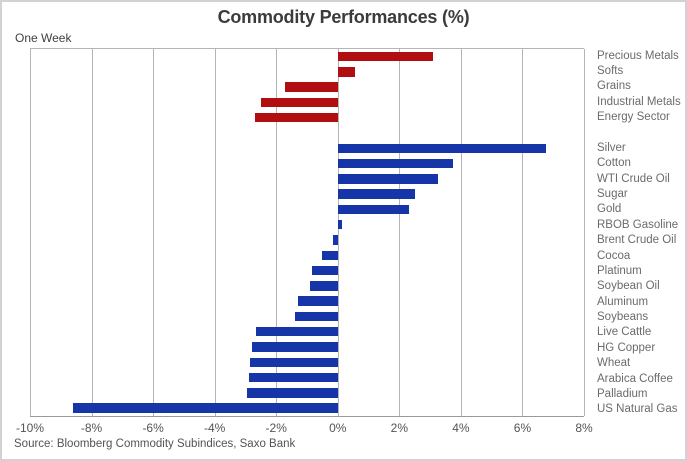 The width and height of the screenshot is (687, 461). I want to click on category-label: Brent Crude Oil, so click(637, 240).